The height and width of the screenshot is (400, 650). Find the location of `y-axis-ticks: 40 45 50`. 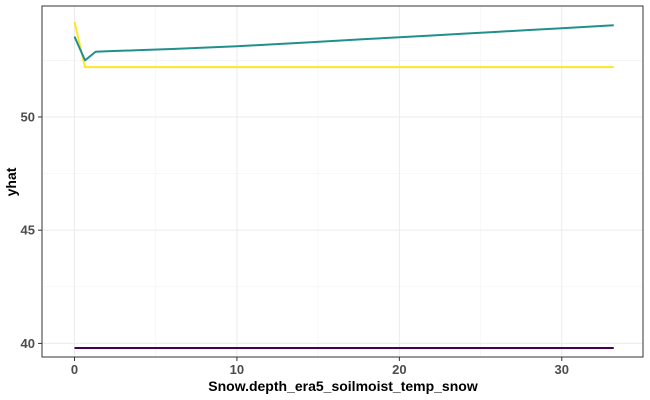

y-axis-ticks: 40 45 50 is located at coordinates (31, 230).